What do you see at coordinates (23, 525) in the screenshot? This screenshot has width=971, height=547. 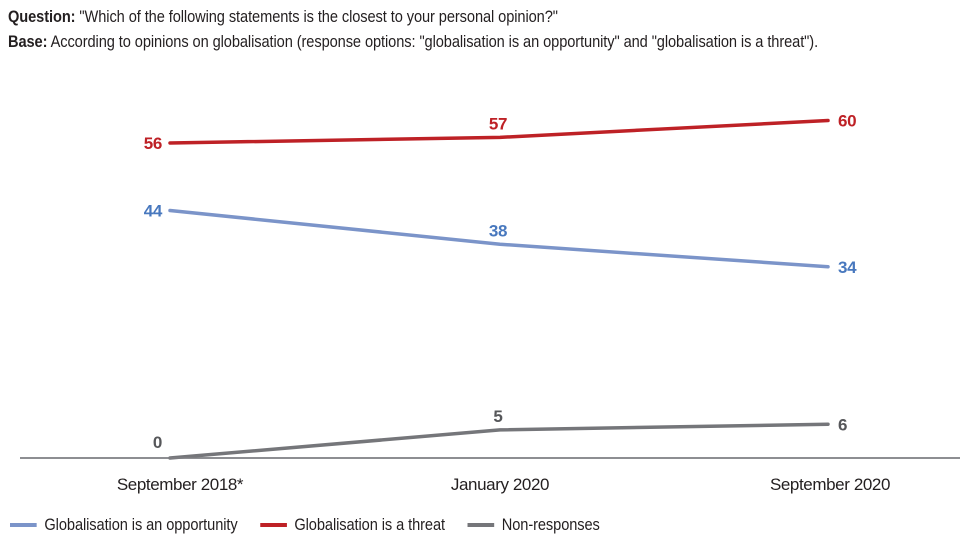 I see `legend-dash-blue-icon` at bounding box center [23, 525].